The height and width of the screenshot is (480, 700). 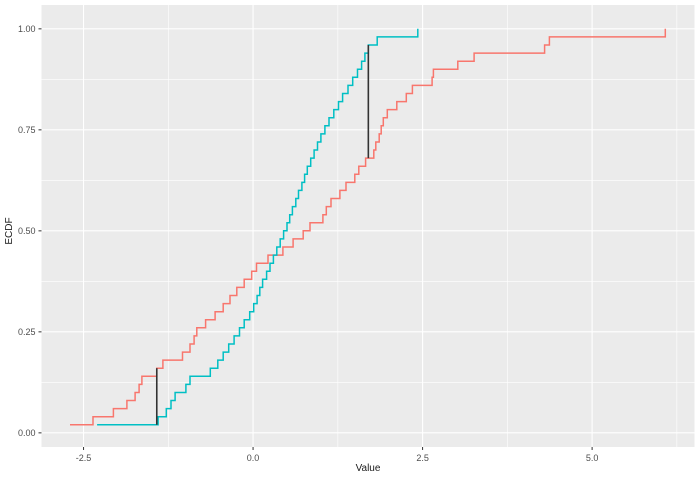 What do you see at coordinates (27, 332) in the screenshot?
I see `y-tick-label-1: 0.25` at bounding box center [27, 332].